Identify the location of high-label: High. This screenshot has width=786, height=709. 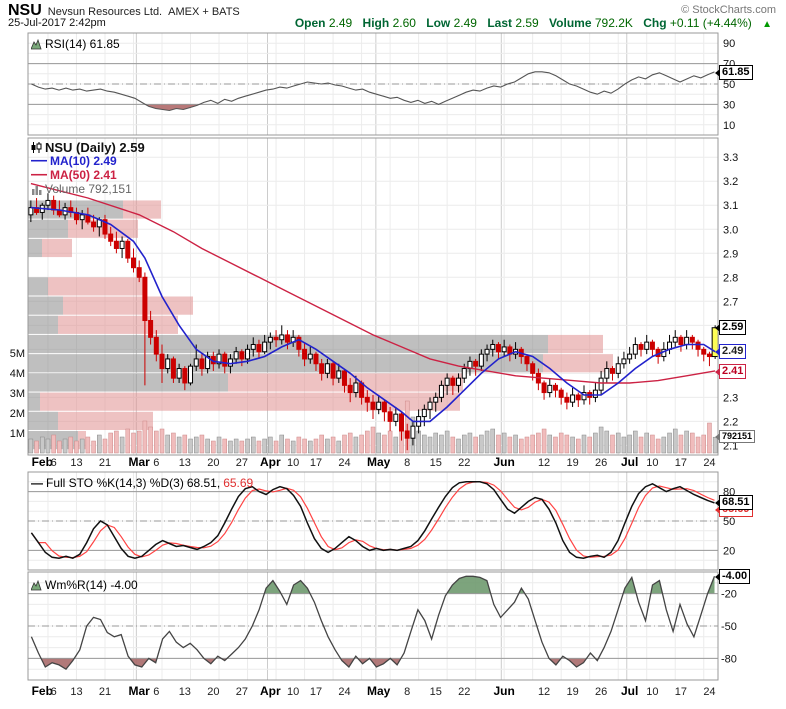
(376, 23).